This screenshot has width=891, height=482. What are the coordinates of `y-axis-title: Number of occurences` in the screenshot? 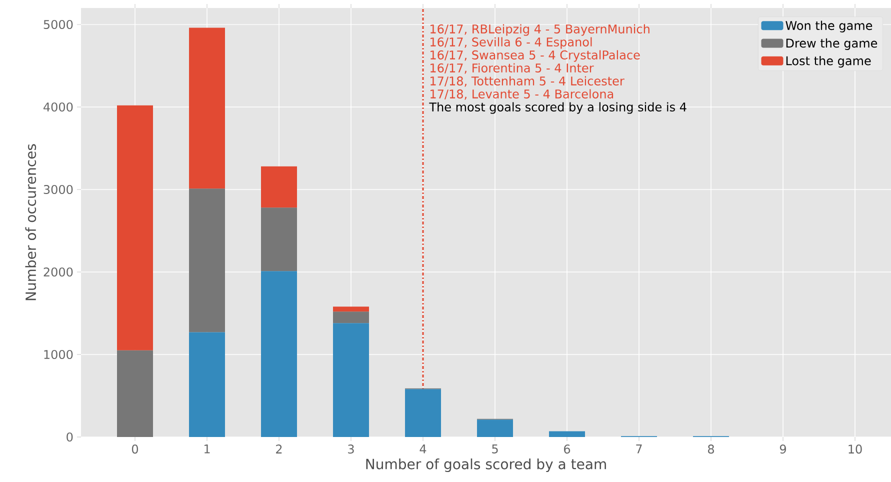 It's located at (30, 222).